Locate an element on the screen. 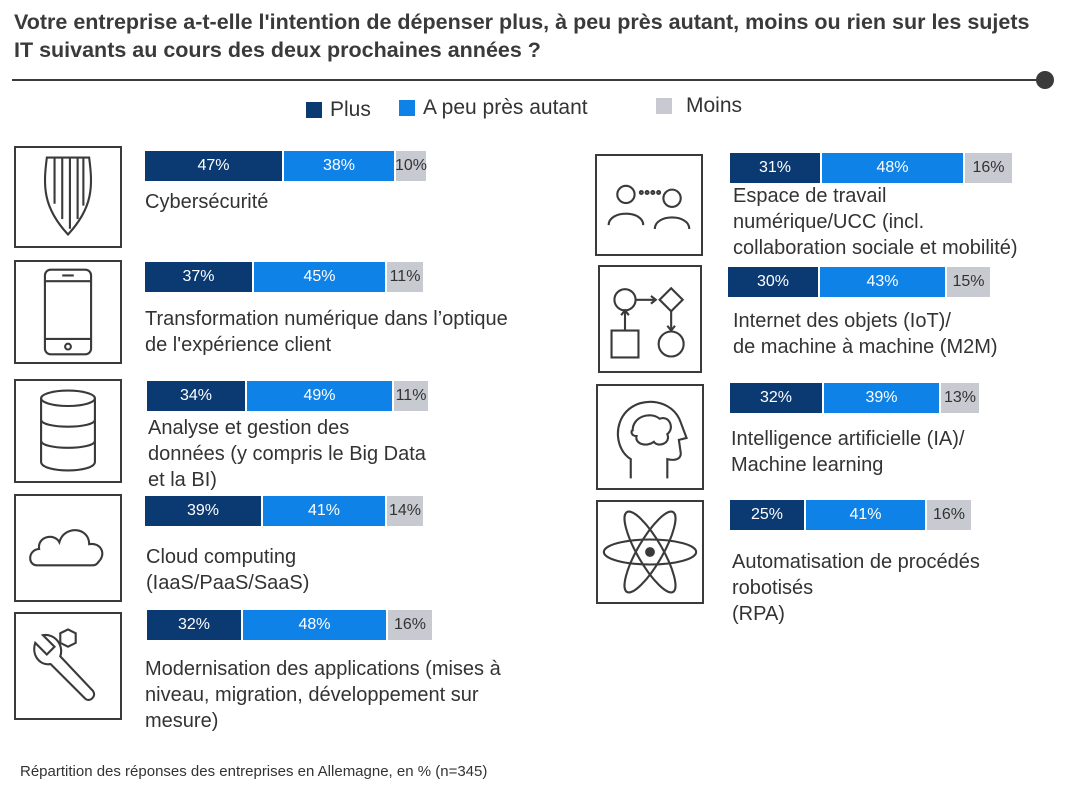  legend-label-plus: Plus is located at coordinates (350, 109).